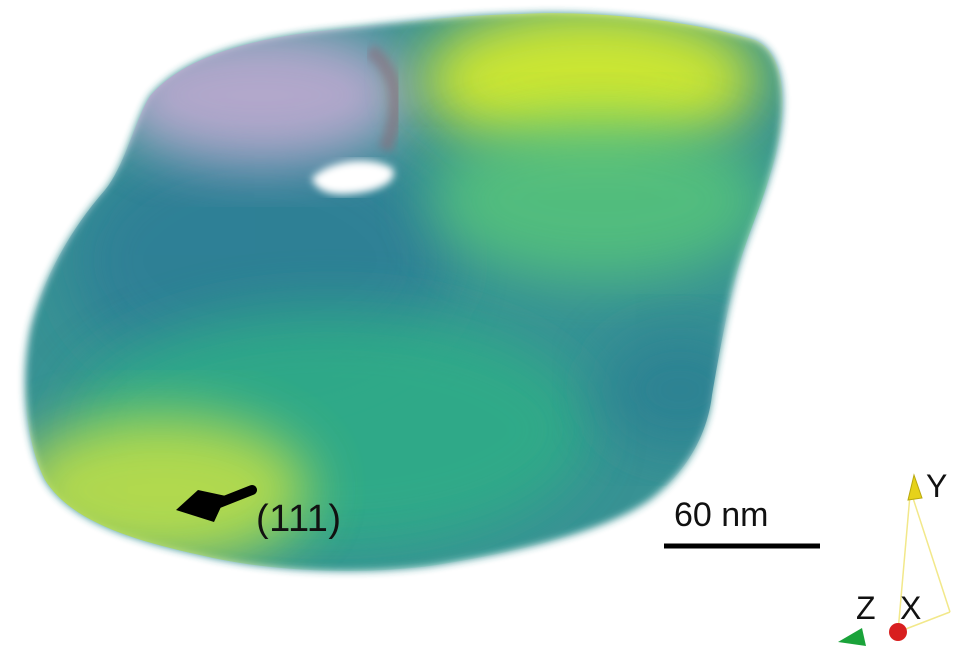  What do you see at coordinates (299, 519) in the screenshot?
I see `direction-label: (111)` at bounding box center [299, 519].